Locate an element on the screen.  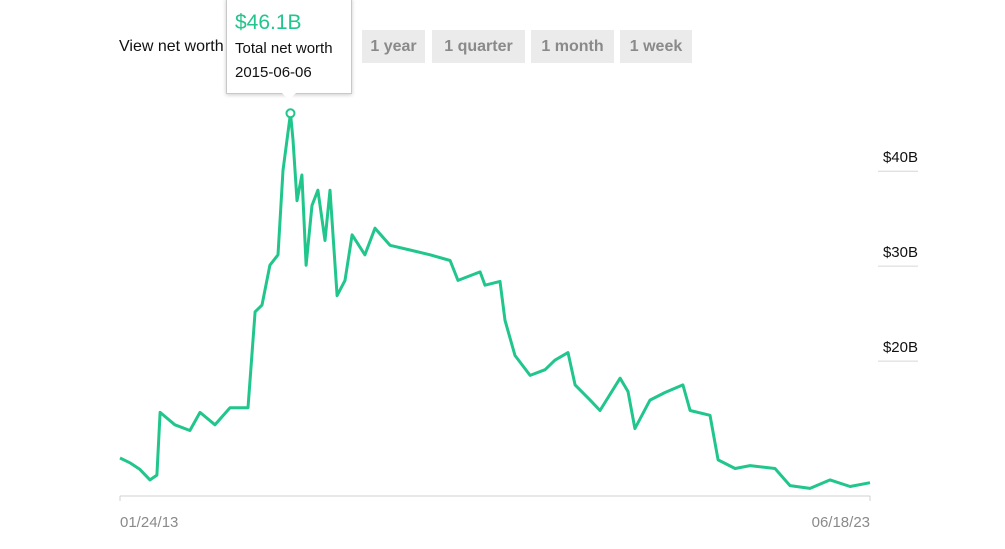
x-tick-label: 01/24/13 is located at coordinates (149, 522).